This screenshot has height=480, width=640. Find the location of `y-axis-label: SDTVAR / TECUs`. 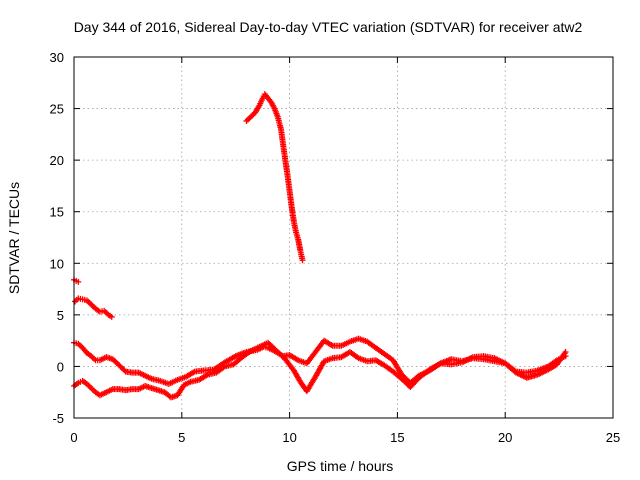

y-axis-label: SDTVAR / TECUs is located at coordinates (14, 238).